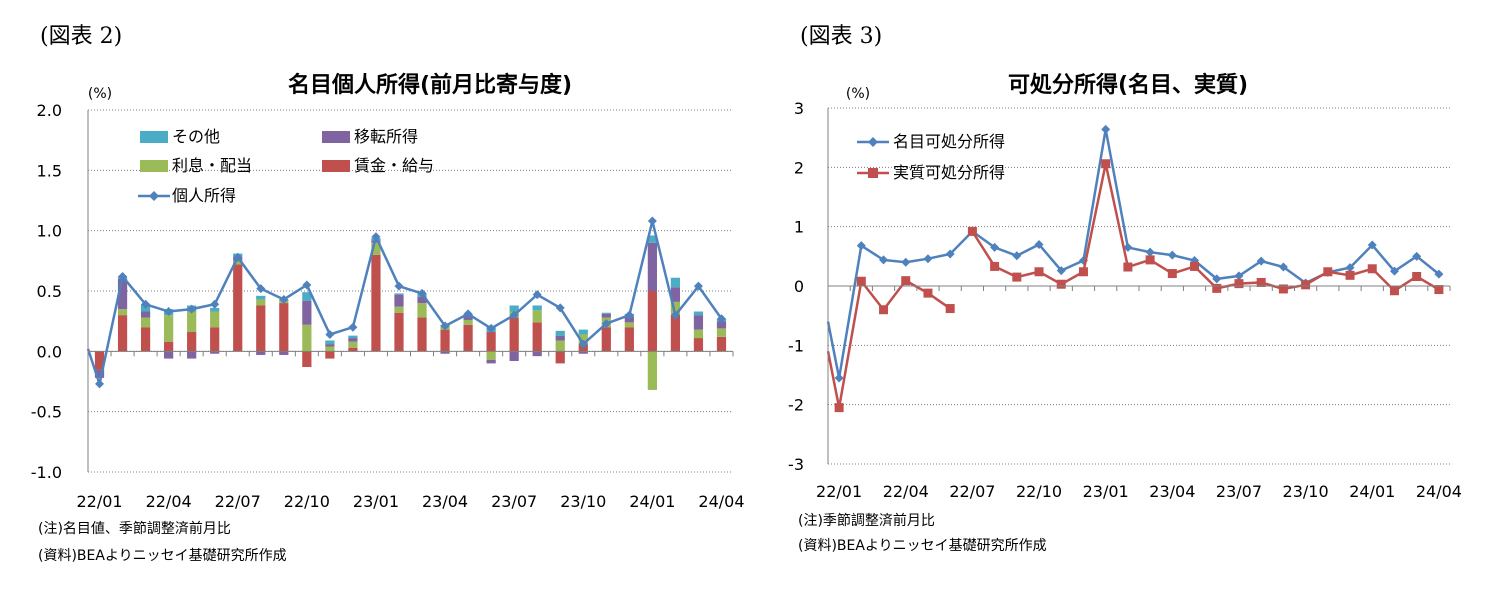 This screenshot has height=589, width=1499. What do you see at coordinates (652, 501) in the screenshot?
I see `x-tick-label: 24/01` at bounding box center [652, 501].